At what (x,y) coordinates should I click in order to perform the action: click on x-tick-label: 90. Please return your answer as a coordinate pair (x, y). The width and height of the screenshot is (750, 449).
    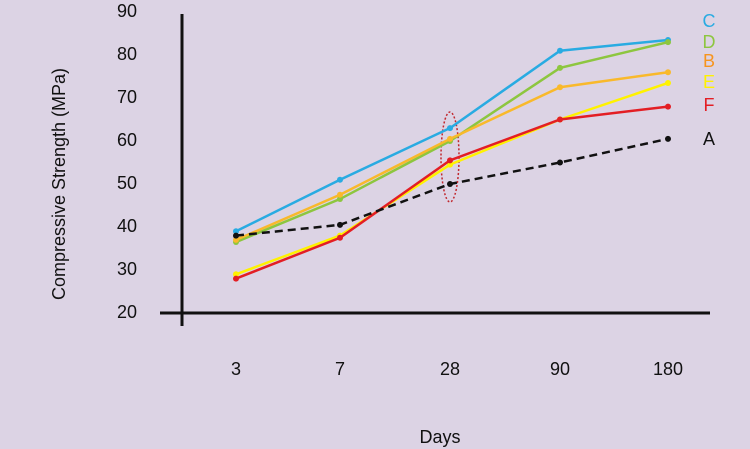
    Looking at the image, I should click on (560, 369).